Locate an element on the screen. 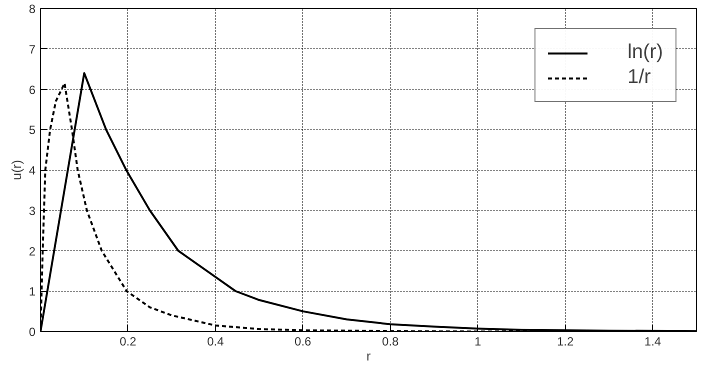 This screenshot has height=366, width=708. x-tick-label: 1.4 is located at coordinates (653, 341).